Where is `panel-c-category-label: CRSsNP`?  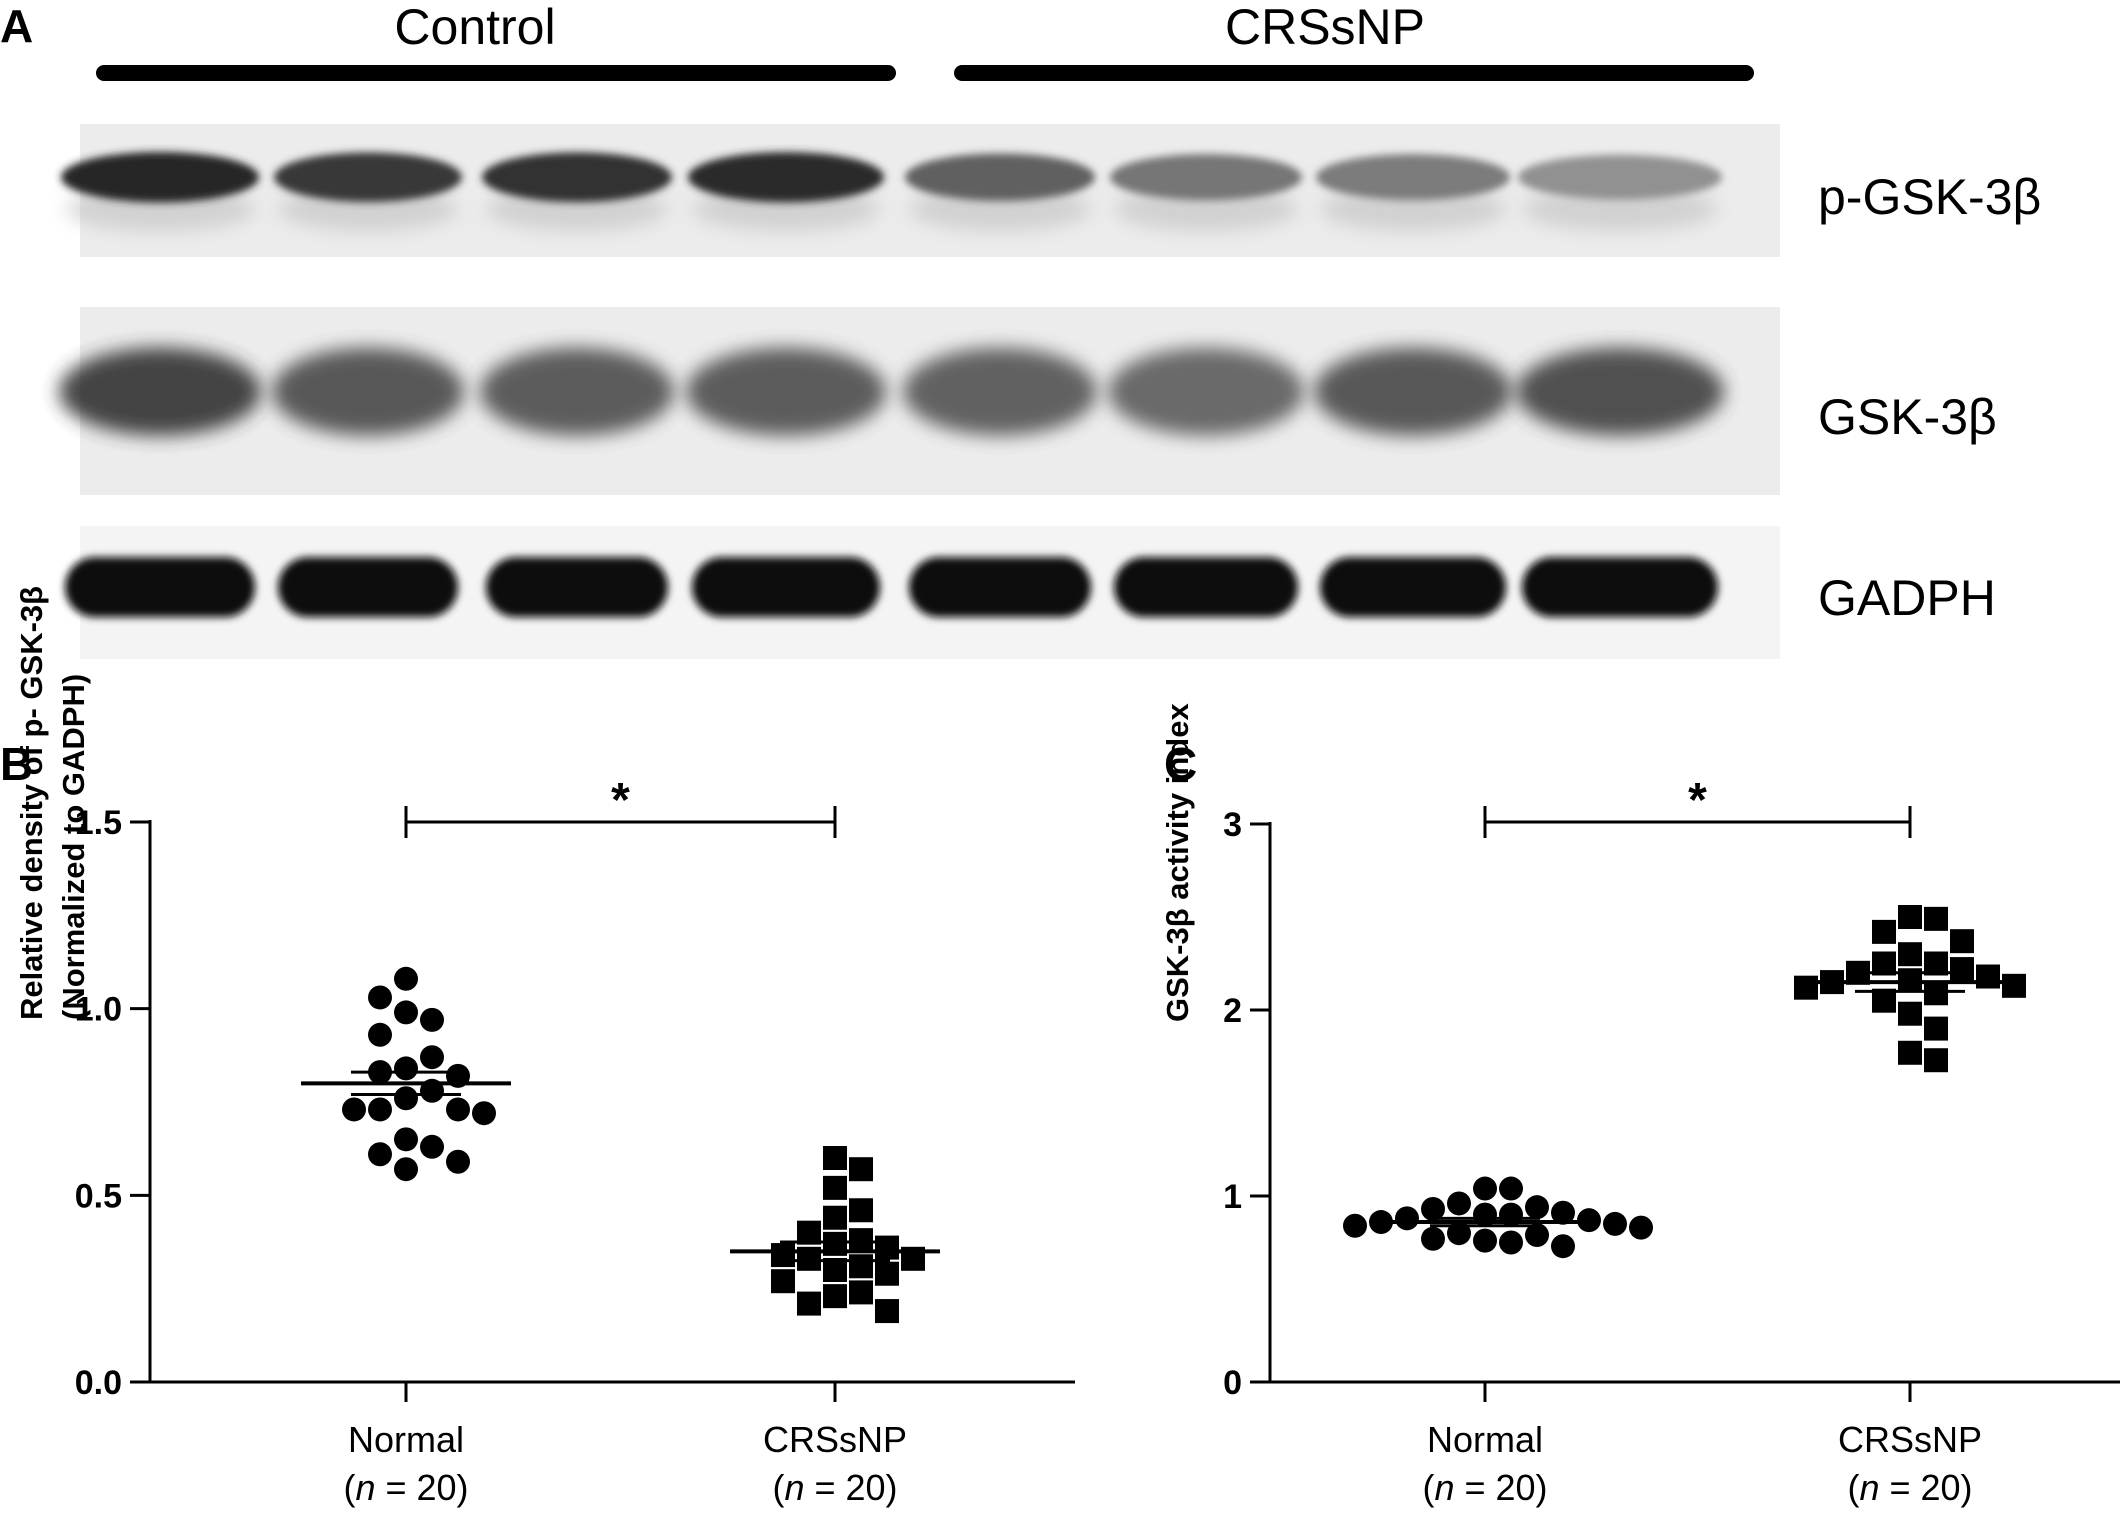 panel-c-category-label: CRSsNP is located at coordinates (1910, 1439).